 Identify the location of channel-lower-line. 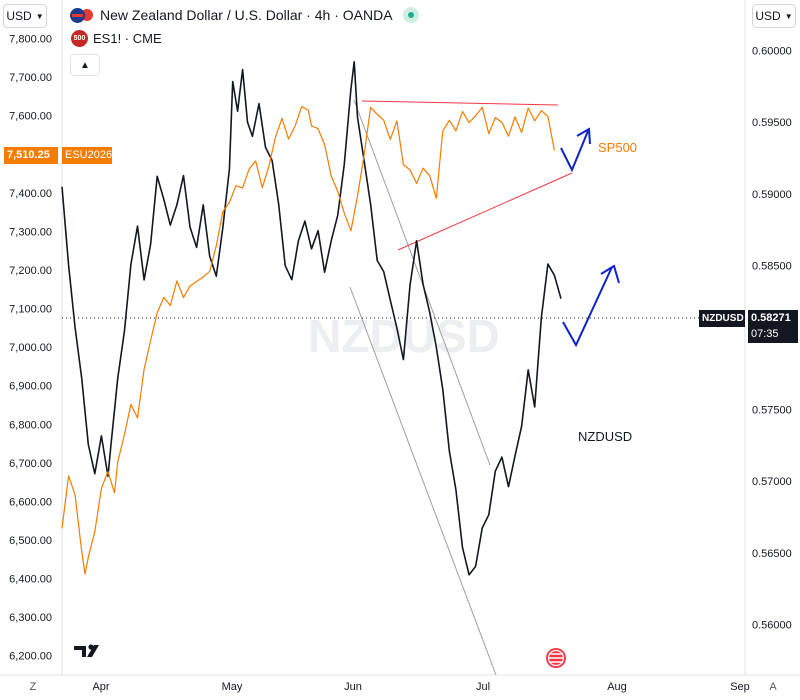
(423, 481).